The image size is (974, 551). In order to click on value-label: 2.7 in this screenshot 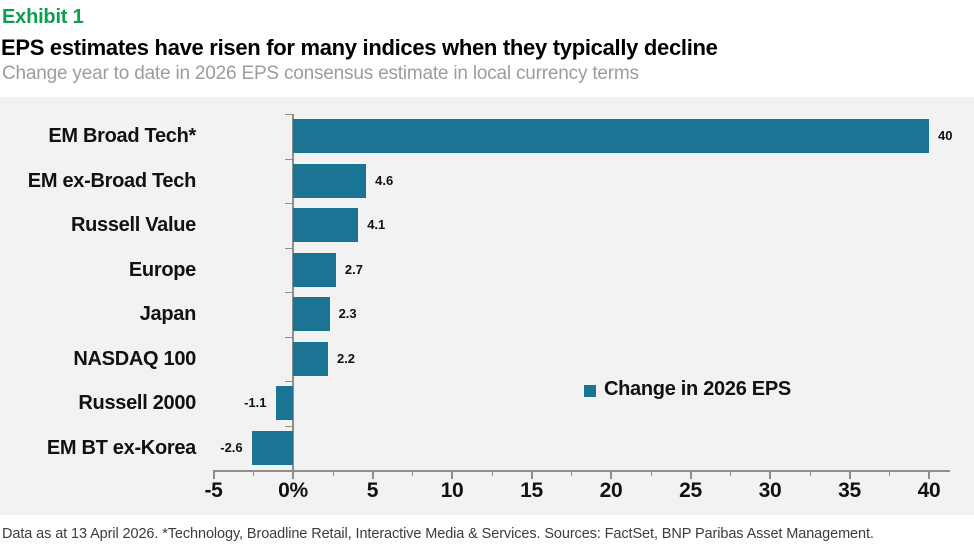, I will do `click(353, 269)`.